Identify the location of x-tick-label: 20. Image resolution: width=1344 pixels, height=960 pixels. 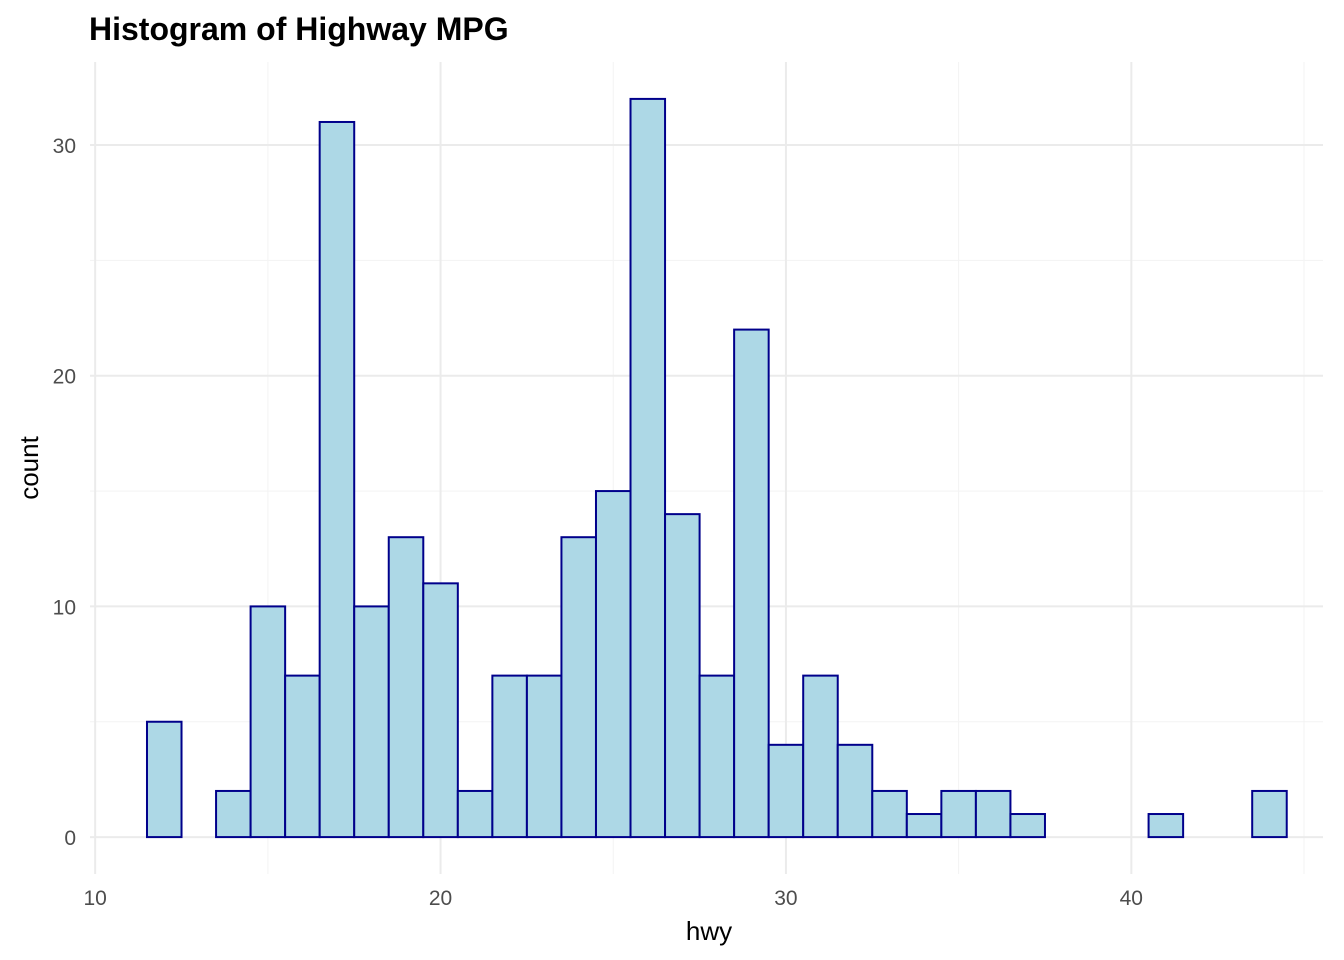
(440, 898).